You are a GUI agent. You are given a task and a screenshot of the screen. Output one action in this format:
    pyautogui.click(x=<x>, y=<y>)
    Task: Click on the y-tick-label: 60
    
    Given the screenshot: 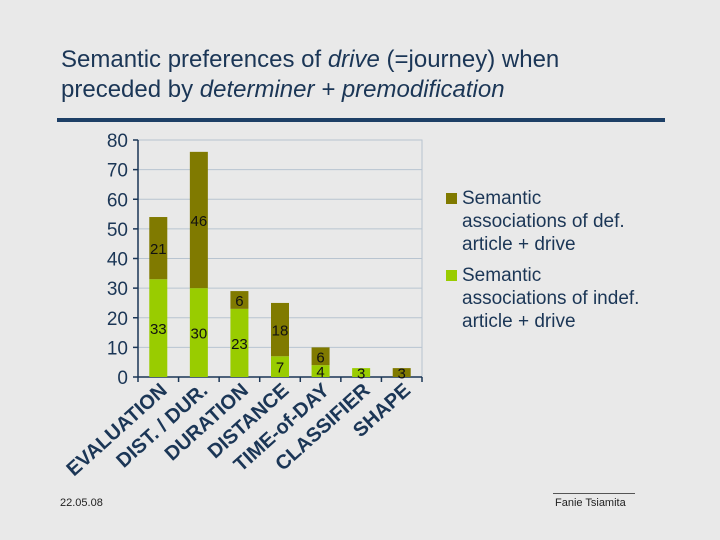 What is the action you would take?
    pyautogui.click(x=117, y=200)
    